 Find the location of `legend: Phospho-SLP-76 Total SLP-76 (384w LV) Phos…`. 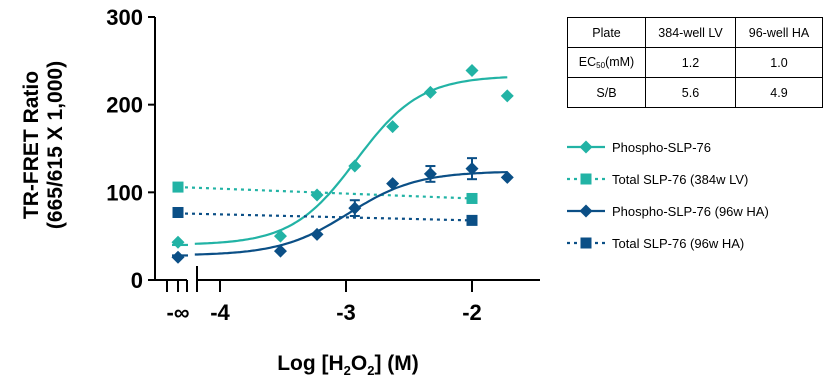

legend: Phospho-SLP-76 Total SLP-76 (384w LV) Phos… is located at coordinates (668, 195).